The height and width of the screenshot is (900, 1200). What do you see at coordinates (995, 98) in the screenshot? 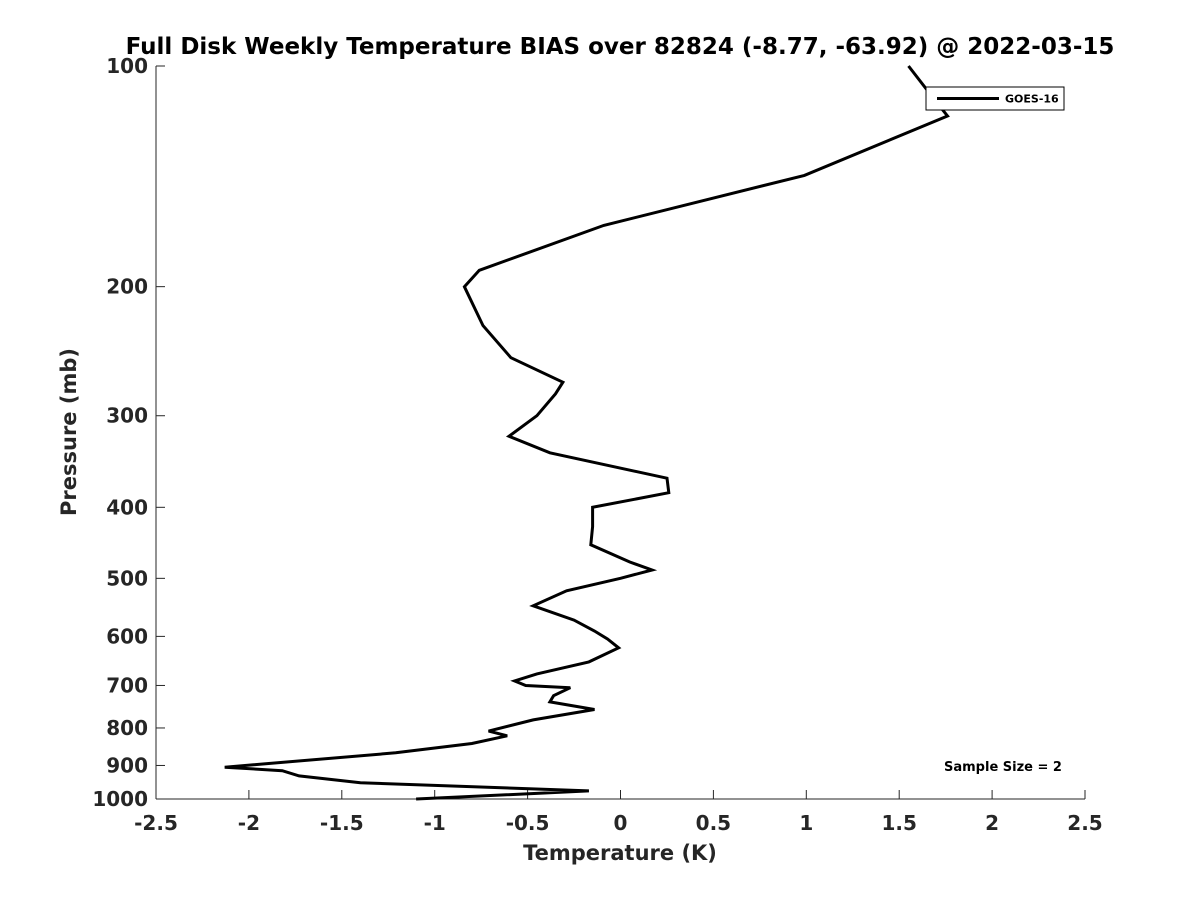
I see `legend: GOES-16` at bounding box center [995, 98].